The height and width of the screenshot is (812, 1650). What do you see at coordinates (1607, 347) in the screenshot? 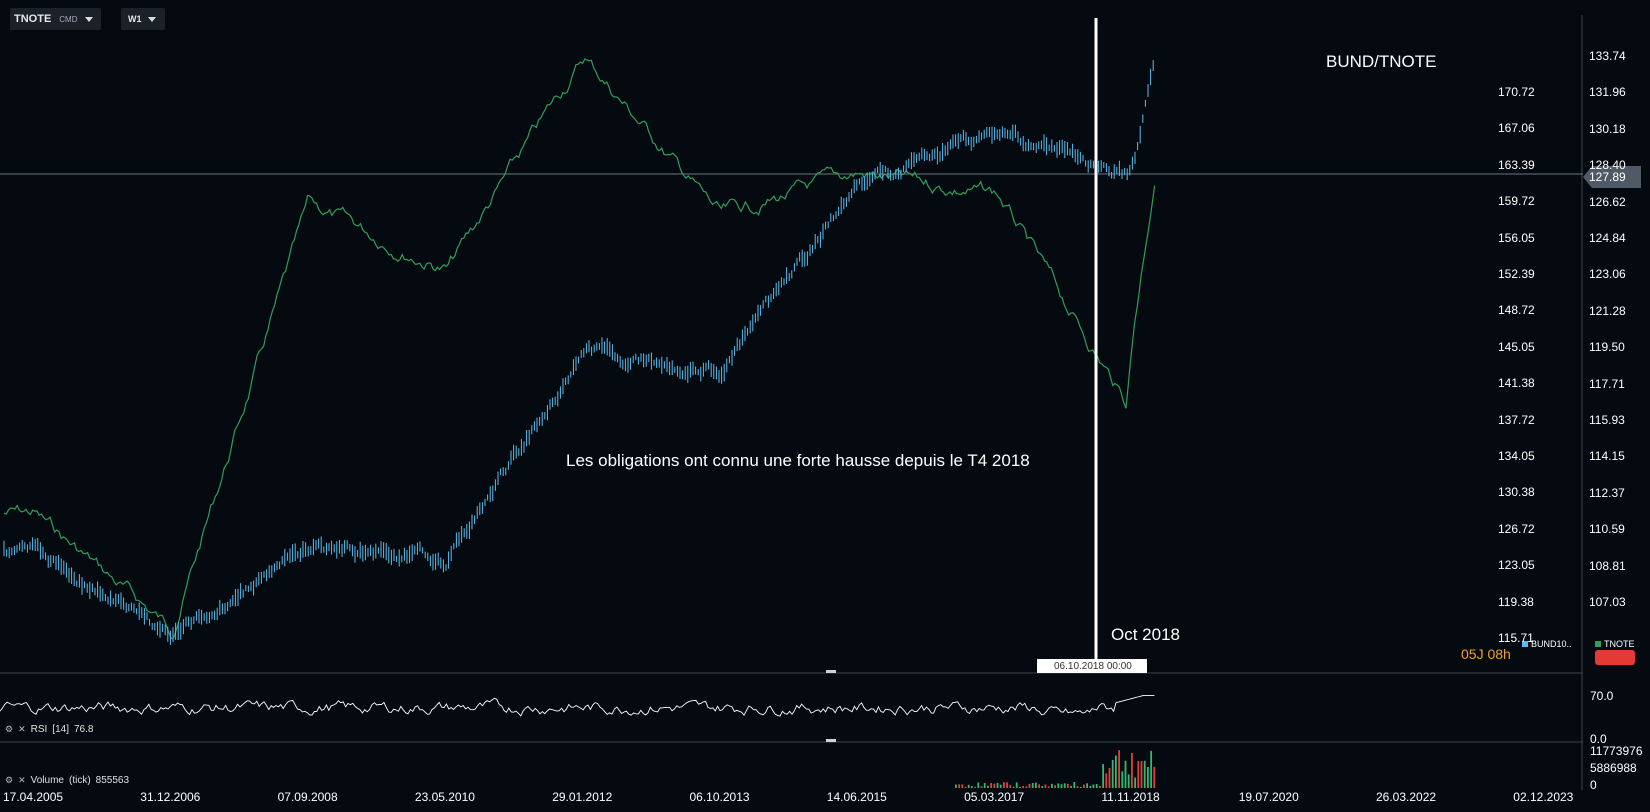
I see `price-tick-right: 119.50` at bounding box center [1607, 347].